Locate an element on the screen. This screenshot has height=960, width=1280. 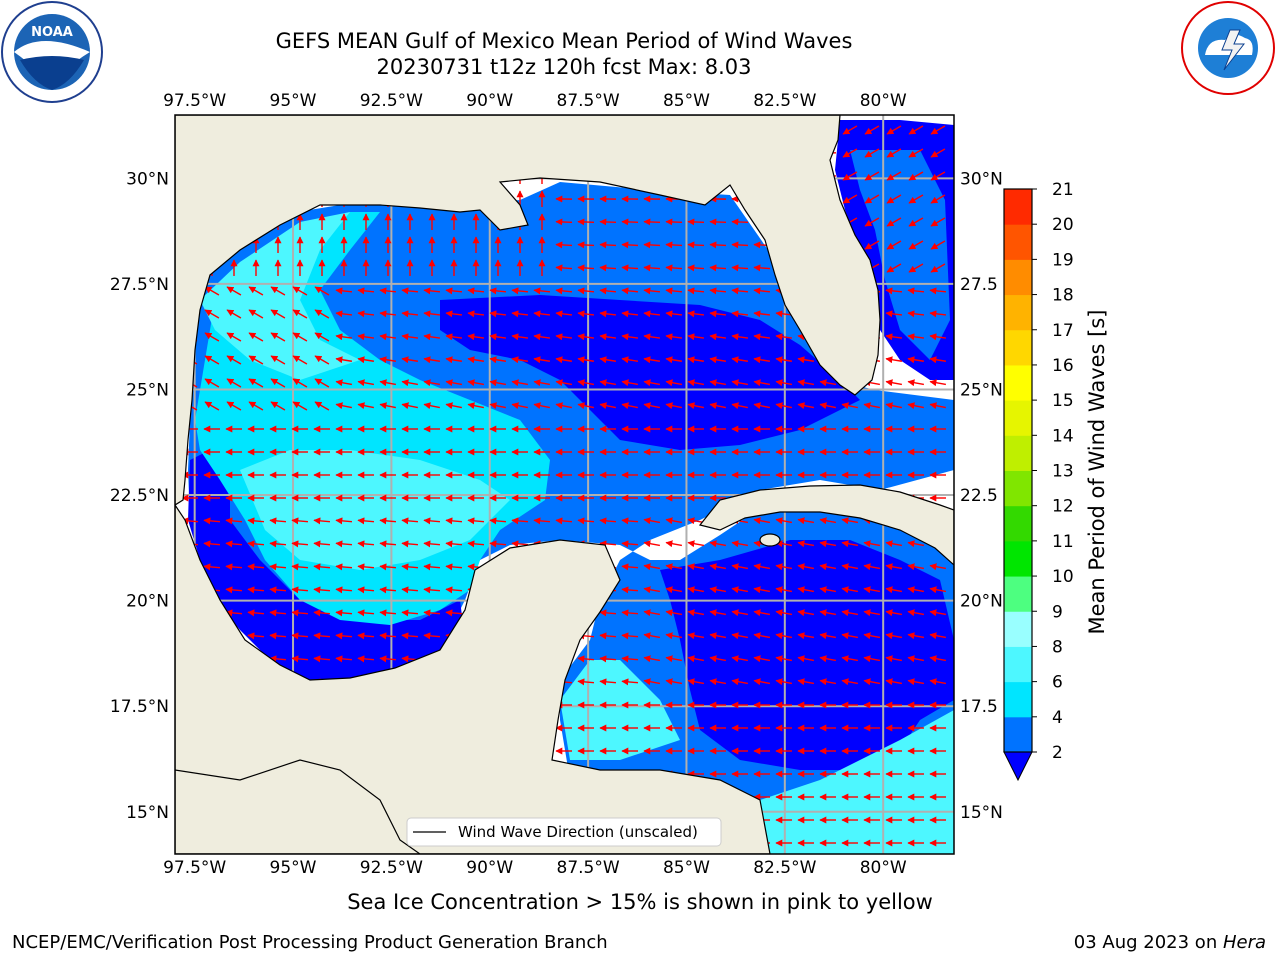
colorbar-tick-label: 20 is located at coordinates (1063, 225).